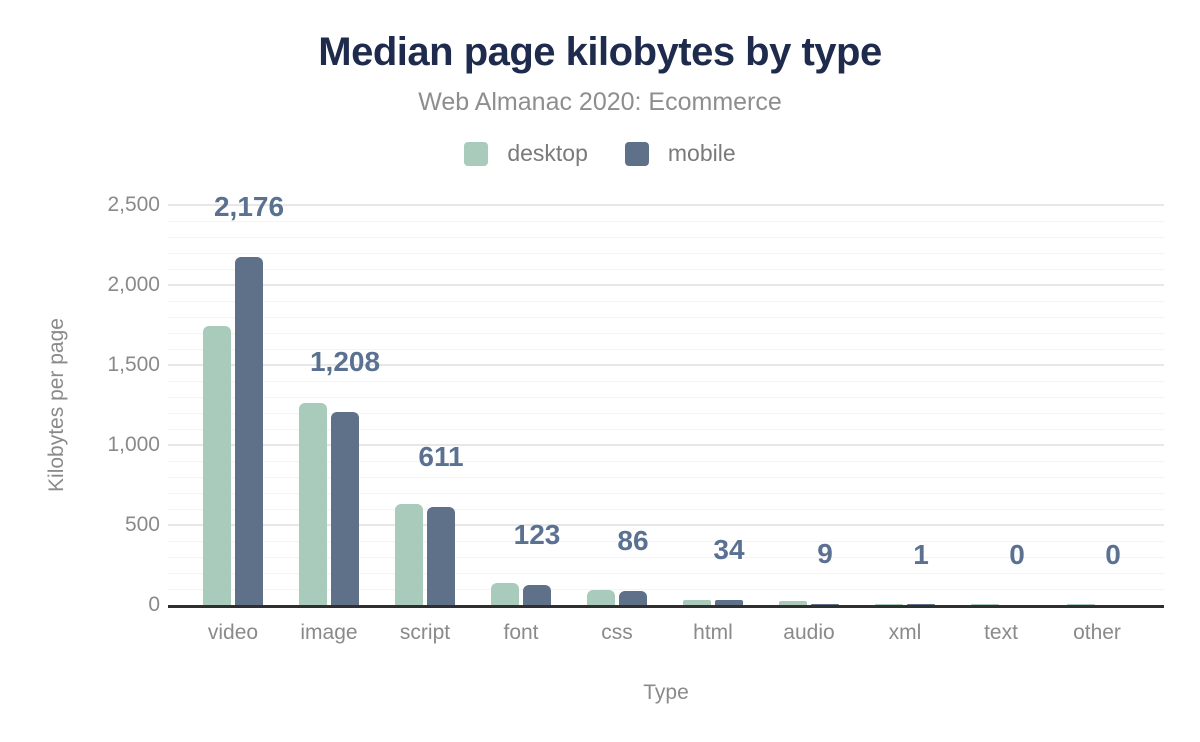  Describe the element at coordinates (409, 554) in the screenshot. I see `desktop-bar-script` at that location.